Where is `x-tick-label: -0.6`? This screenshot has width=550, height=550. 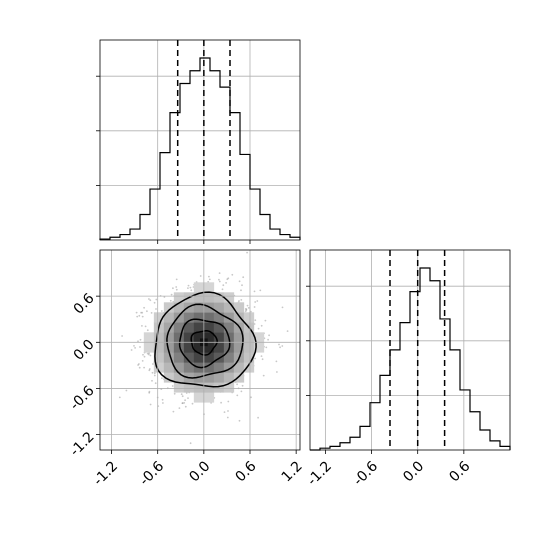
x-tick-label: -0.6 is located at coordinates (152, 473).